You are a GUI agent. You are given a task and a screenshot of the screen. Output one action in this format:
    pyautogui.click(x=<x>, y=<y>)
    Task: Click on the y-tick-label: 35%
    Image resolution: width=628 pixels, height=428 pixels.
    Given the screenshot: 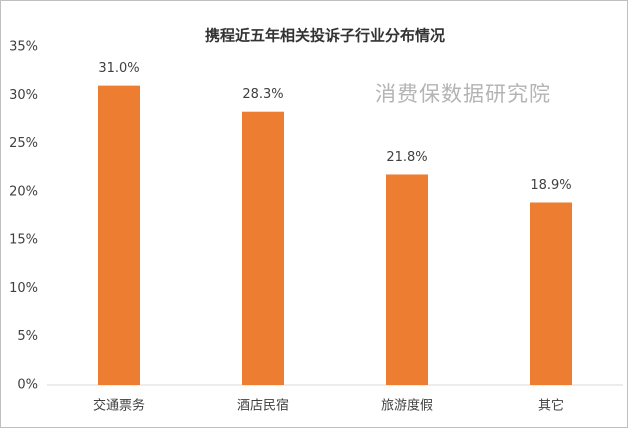 What is the action you would take?
    pyautogui.click(x=23, y=47)
    